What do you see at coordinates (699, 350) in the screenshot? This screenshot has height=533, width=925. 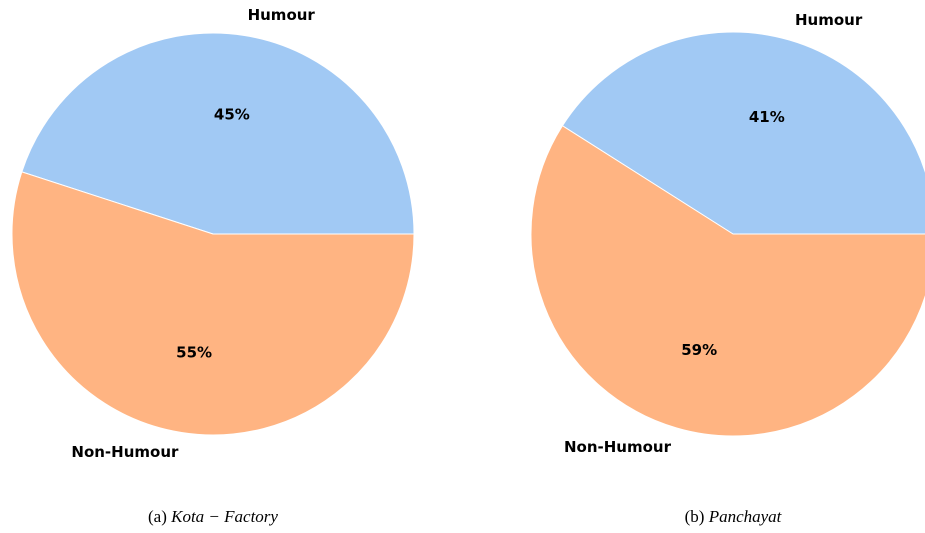 I see `pie-value-label: 59%` at bounding box center [699, 350].